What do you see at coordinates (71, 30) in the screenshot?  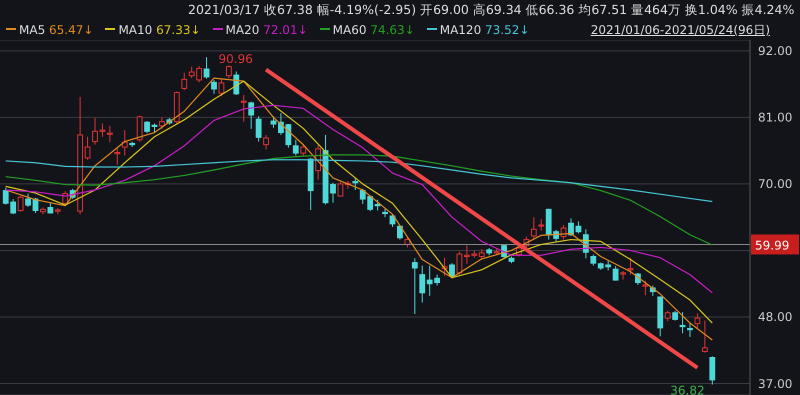 I see `text: 65.47↓` at bounding box center [71, 30].